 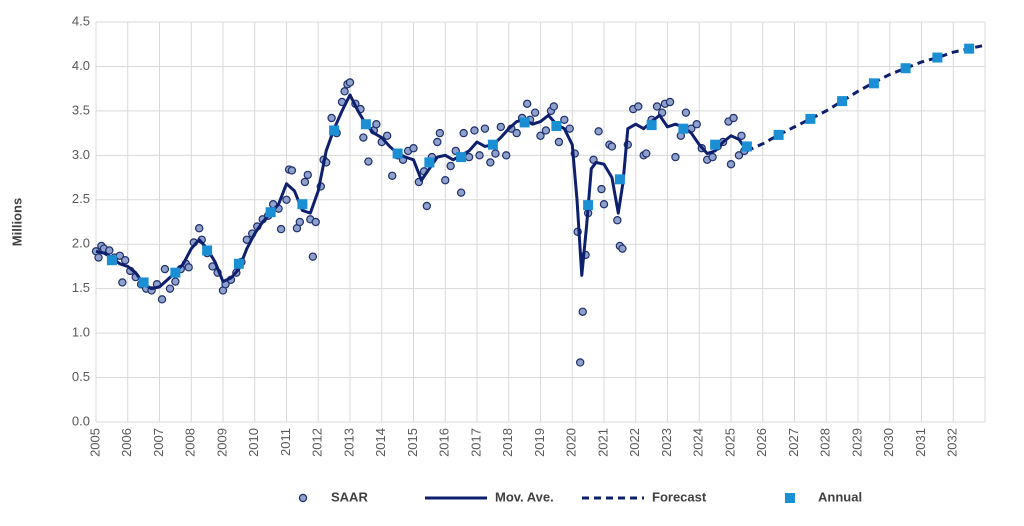 I want to click on x-tick-label: 2010, so click(x=253, y=442).